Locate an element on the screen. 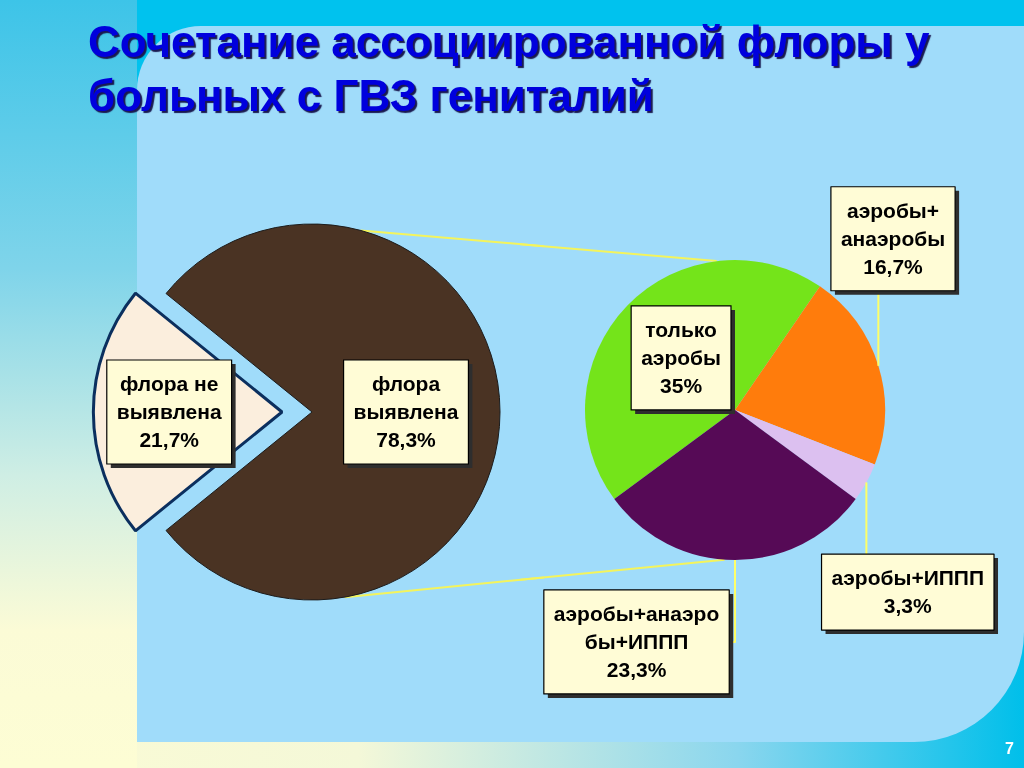 This screenshot has height=768, width=1024. data-label: 78,3% is located at coordinates (406, 439).